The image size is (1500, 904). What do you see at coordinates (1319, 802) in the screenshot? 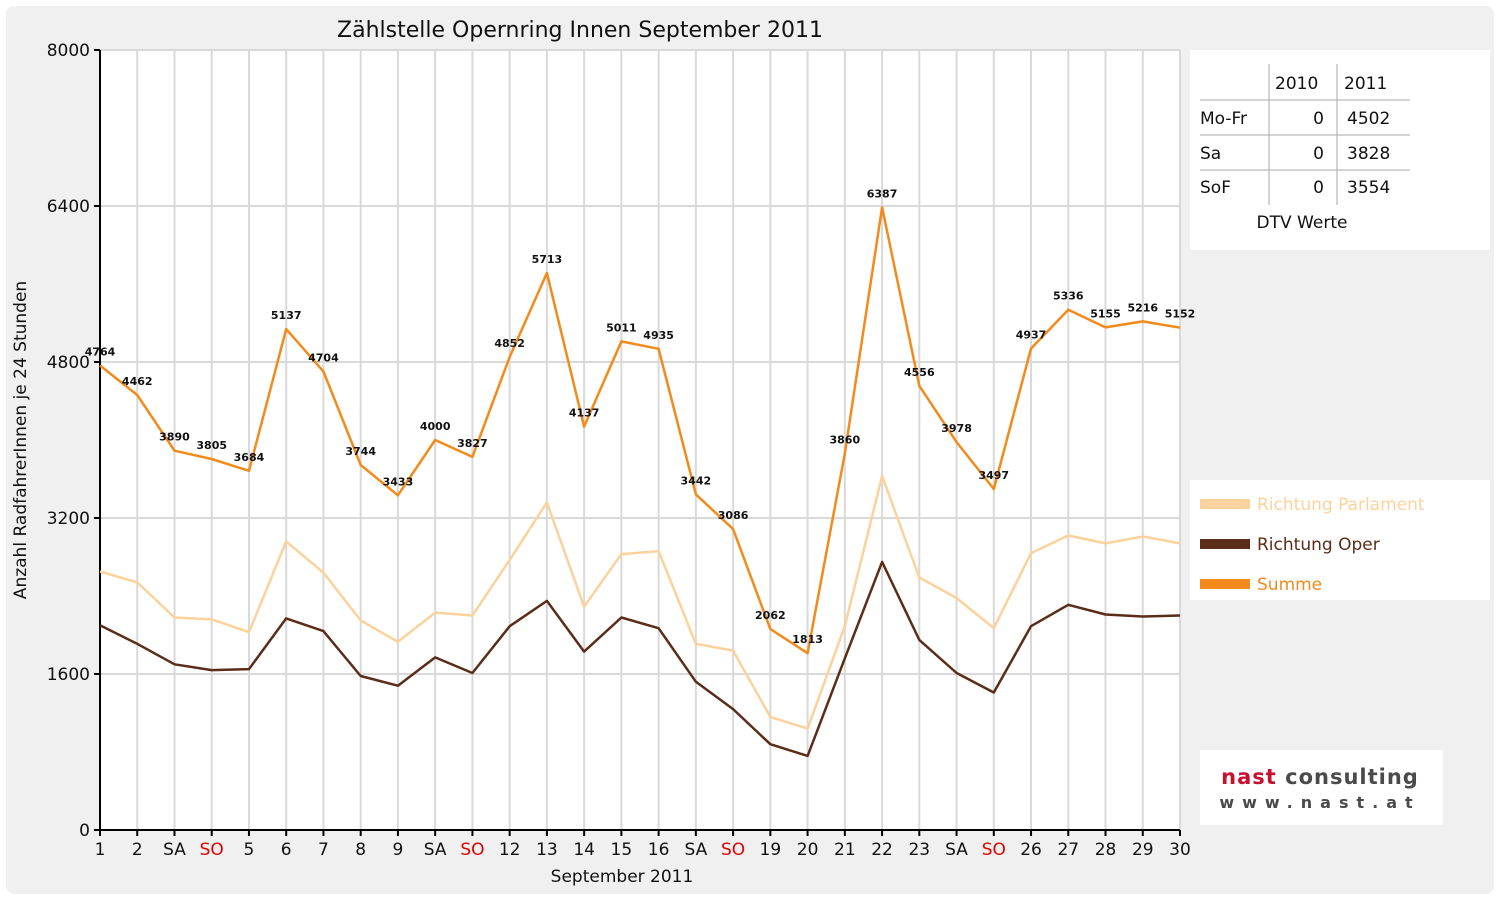
I see `logo-text-url: www.nast.at` at bounding box center [1319, 802].